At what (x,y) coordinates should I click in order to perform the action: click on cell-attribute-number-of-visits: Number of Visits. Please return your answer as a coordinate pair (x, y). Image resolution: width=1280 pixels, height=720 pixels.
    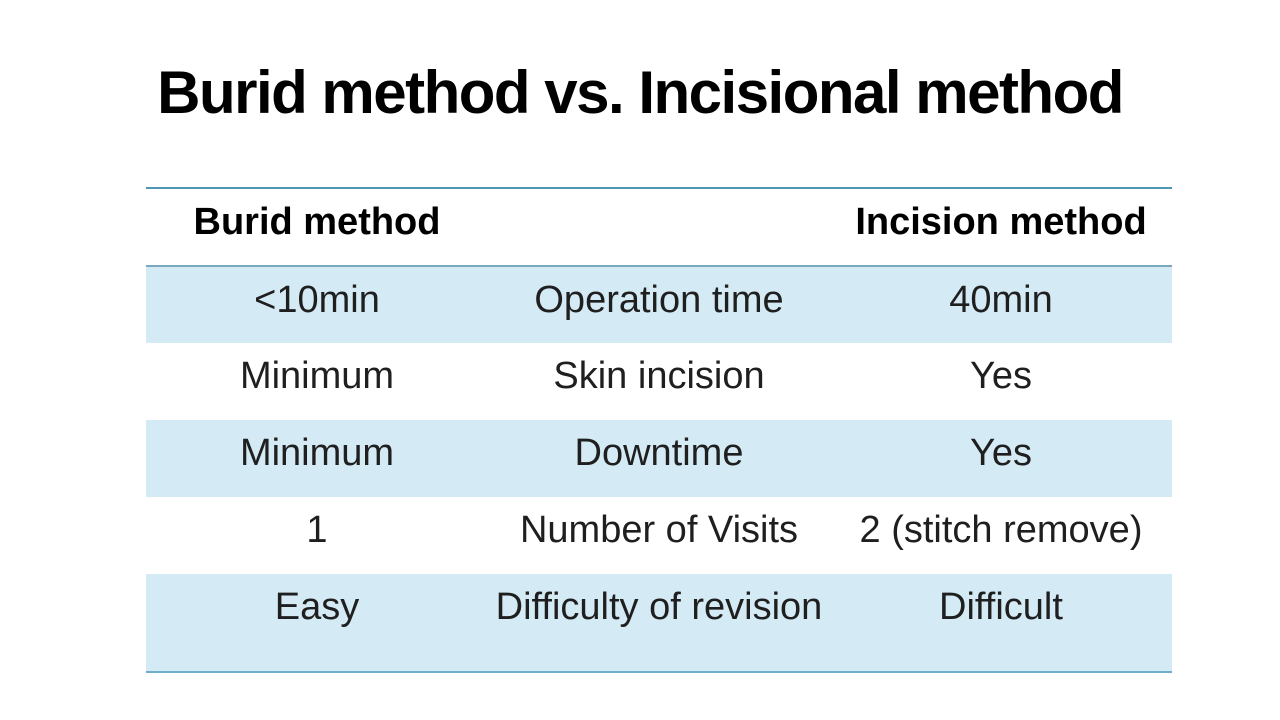
    Looking at the image, I should click on (659, 530).